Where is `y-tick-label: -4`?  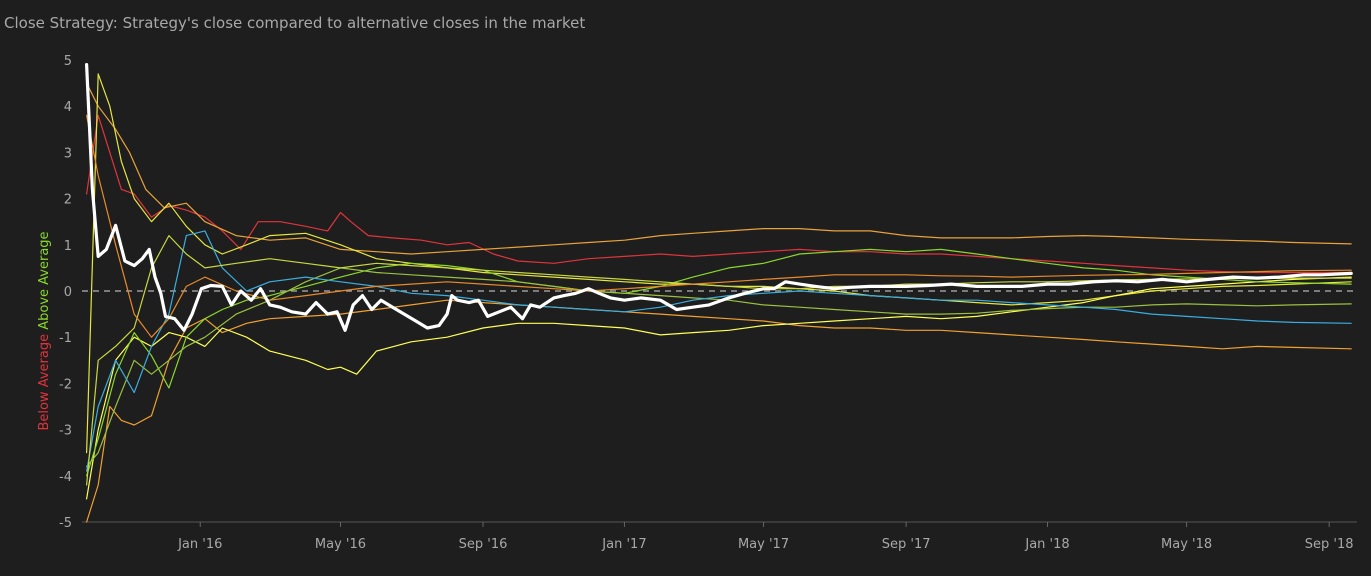 y-tick-label: -4 is located at coordinates (65, 477).